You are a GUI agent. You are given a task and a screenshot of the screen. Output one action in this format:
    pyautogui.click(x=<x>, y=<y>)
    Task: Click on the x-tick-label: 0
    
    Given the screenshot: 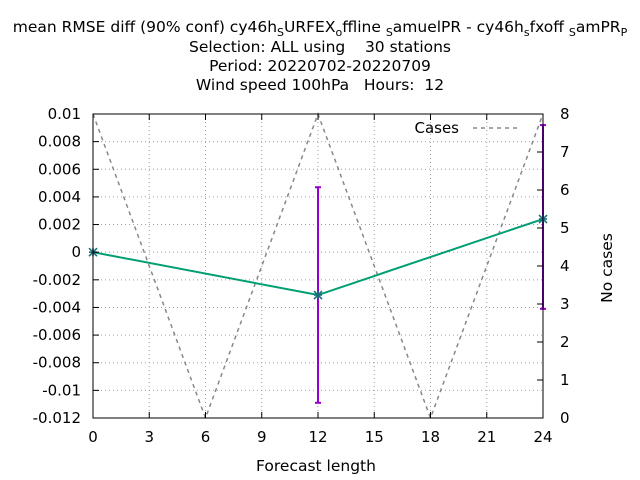 What is the action you would take?
    pyautogui.click(x=93, y=437)
    